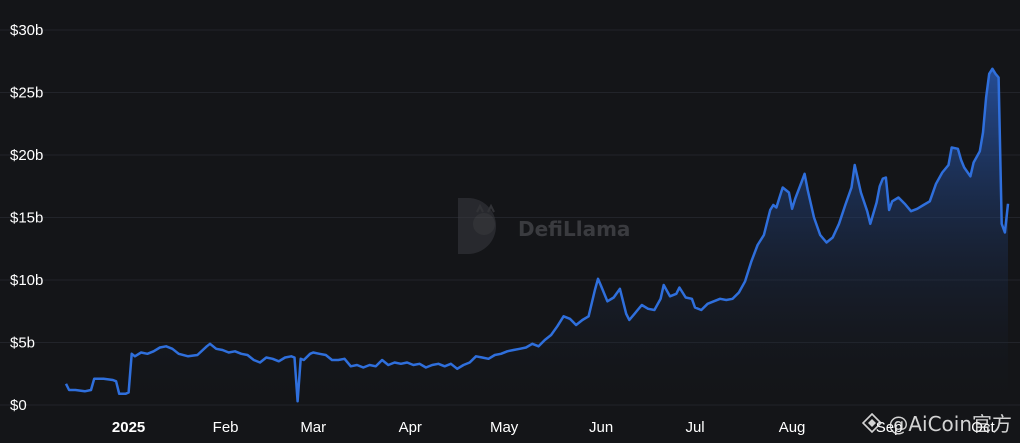 Image resolution: width=1020 pixels, height=443 pixels. Describe the element at coordinates (18, 405) in the screenshot. I see `y-tick-label: $0` at that location.